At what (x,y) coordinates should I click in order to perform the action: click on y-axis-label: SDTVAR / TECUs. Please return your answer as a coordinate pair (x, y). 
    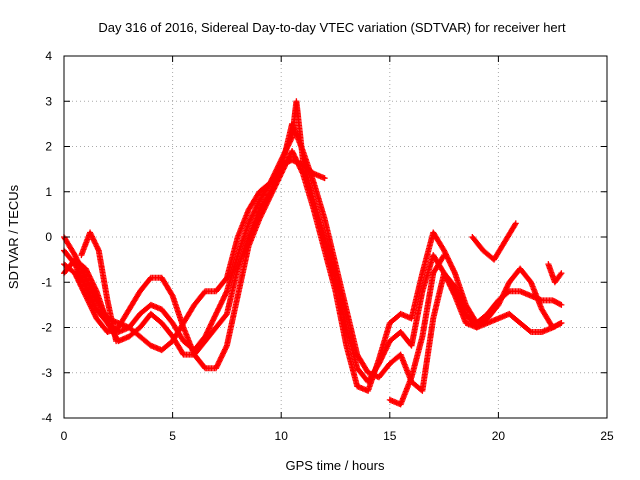
    Looking at the image, I should click on (13, 236).